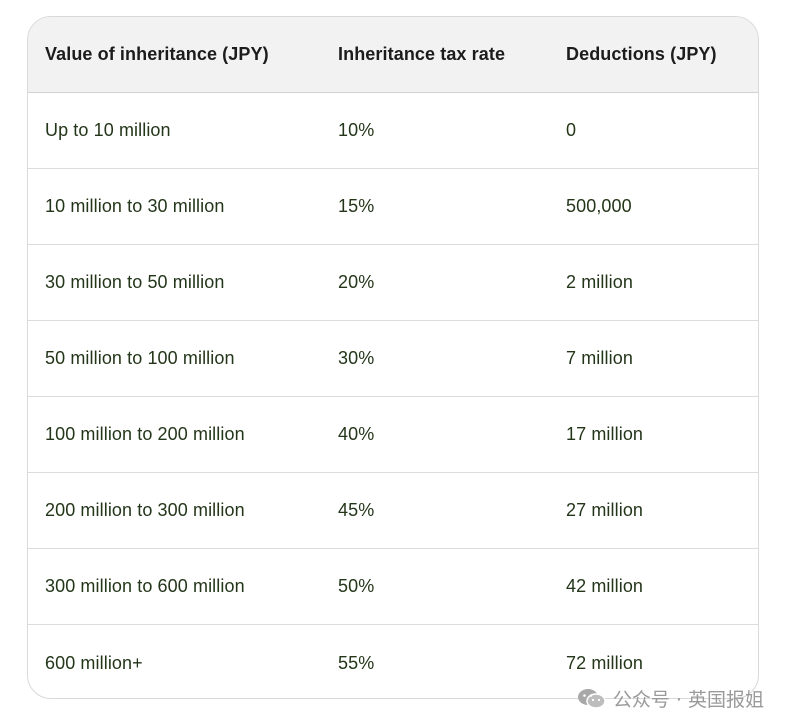 Image resolution: width=788 pixels, height=728 pixels. What do you see at coordinates (688, 700) in the screenshot?
I see `watermark-text: 公众号 · 英国报姐` at bounding box center [688, 700].